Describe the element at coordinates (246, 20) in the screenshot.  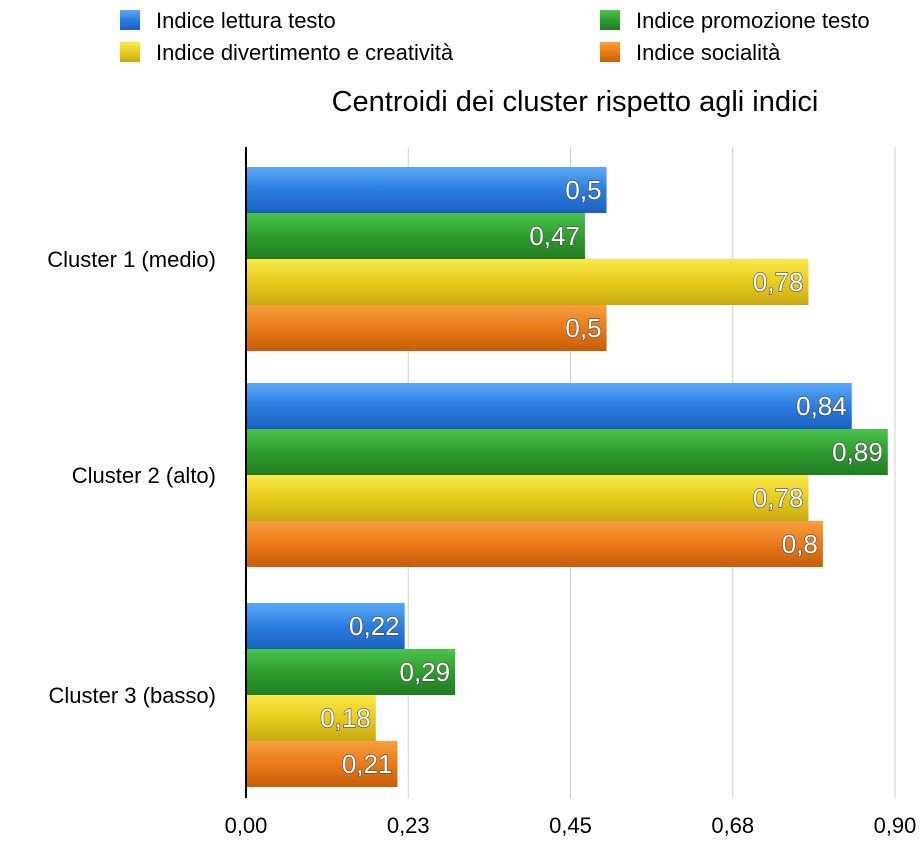
I see `legend-label-1: Indice lettura testo` at that location.